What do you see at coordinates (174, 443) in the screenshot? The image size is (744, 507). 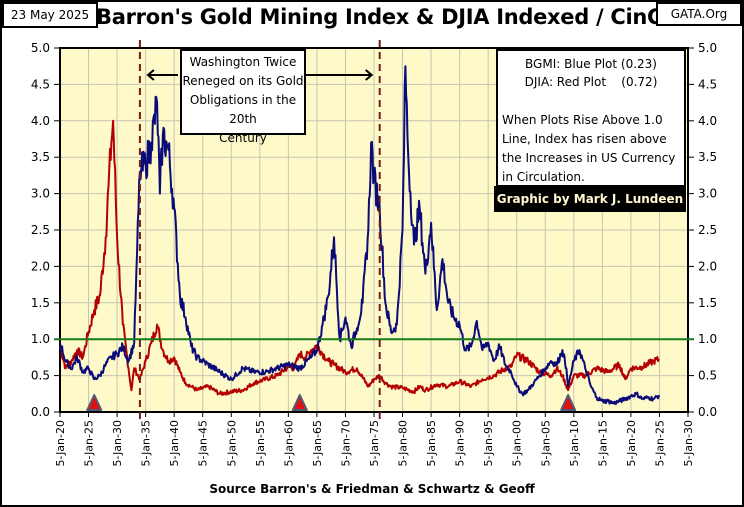 I see `x-tick-label: 5-Jan-40` at bounding box center [174, 443].